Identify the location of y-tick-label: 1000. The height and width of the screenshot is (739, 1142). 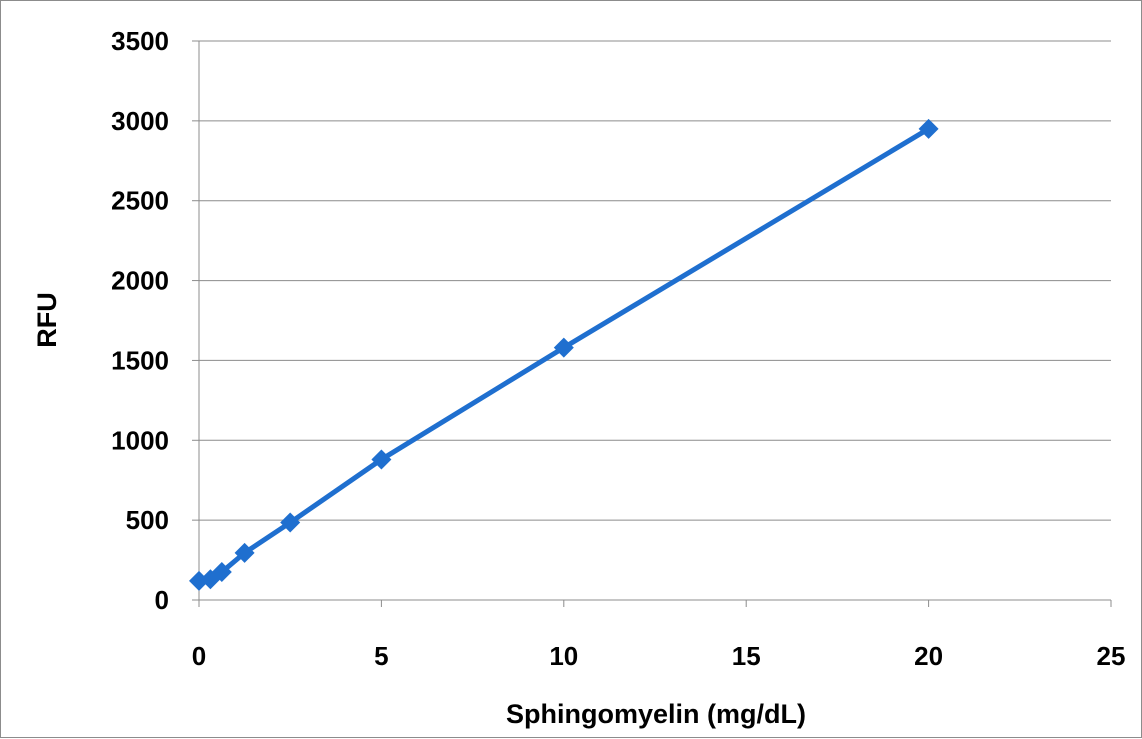
(140, 440).